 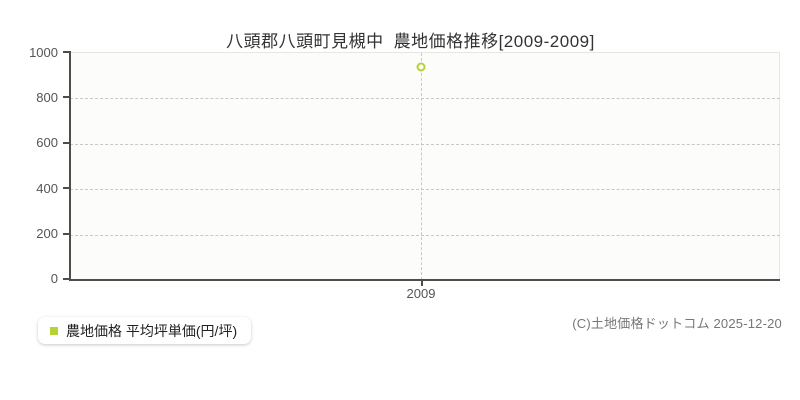 I want to click on legend-swatch-icon, so click(x=54, y=330).